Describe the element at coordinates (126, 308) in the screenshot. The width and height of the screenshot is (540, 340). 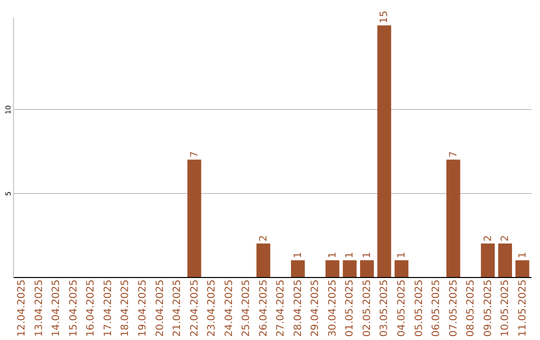
I see `x-tick-label: 18.04.2025` at that location.